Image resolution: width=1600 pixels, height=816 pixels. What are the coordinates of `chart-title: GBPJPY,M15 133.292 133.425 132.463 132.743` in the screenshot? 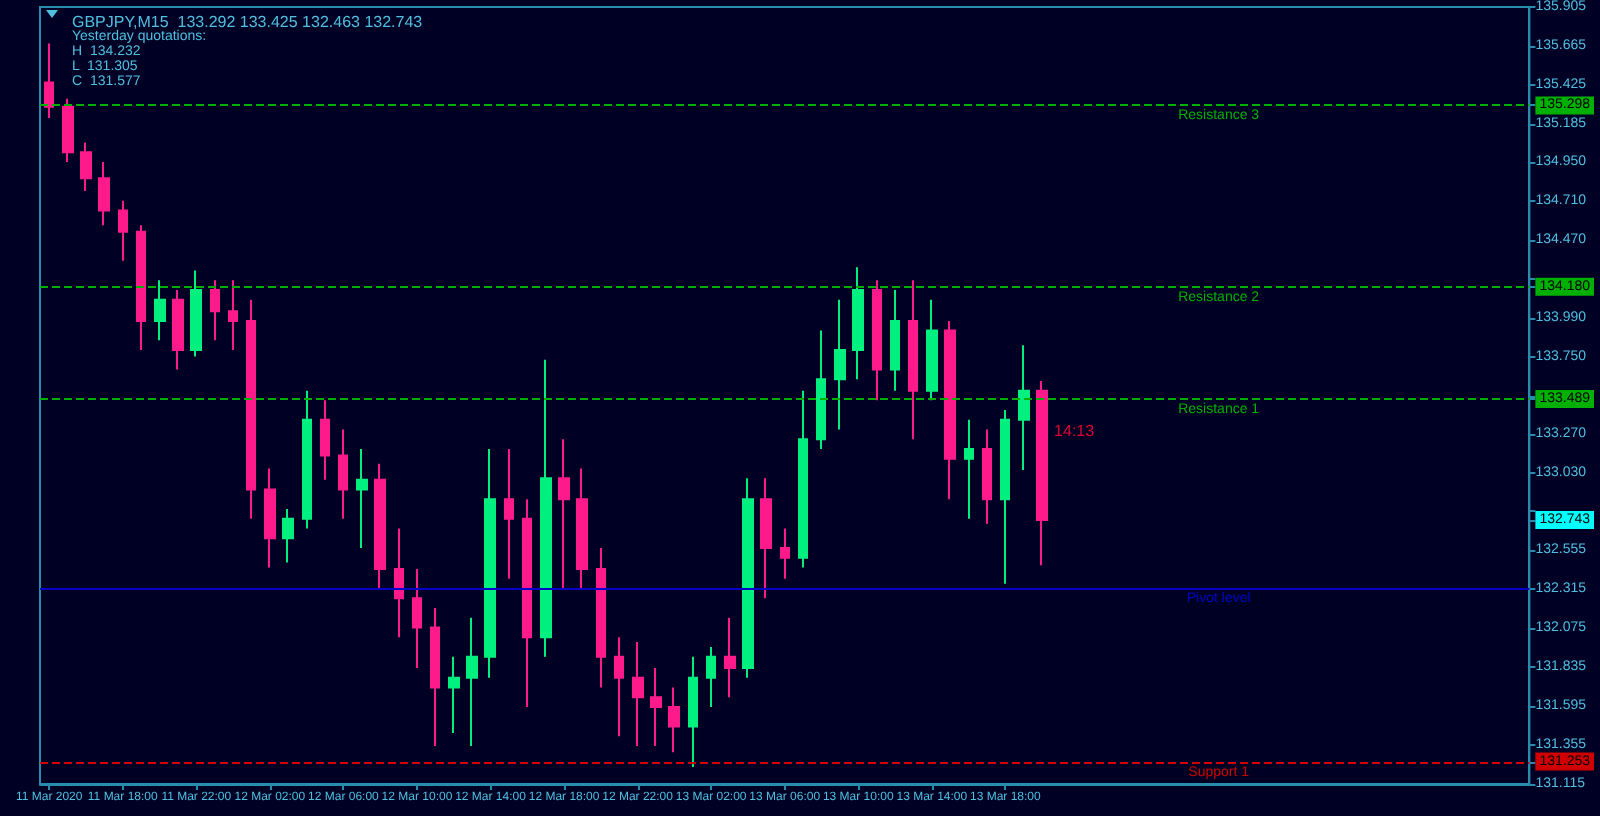 It's located at (248, 22).